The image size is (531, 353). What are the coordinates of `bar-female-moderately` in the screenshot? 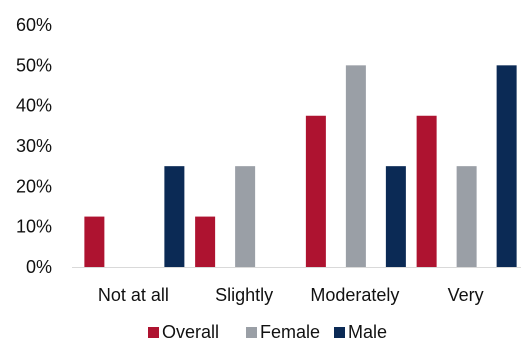 It's located at (355, 166).